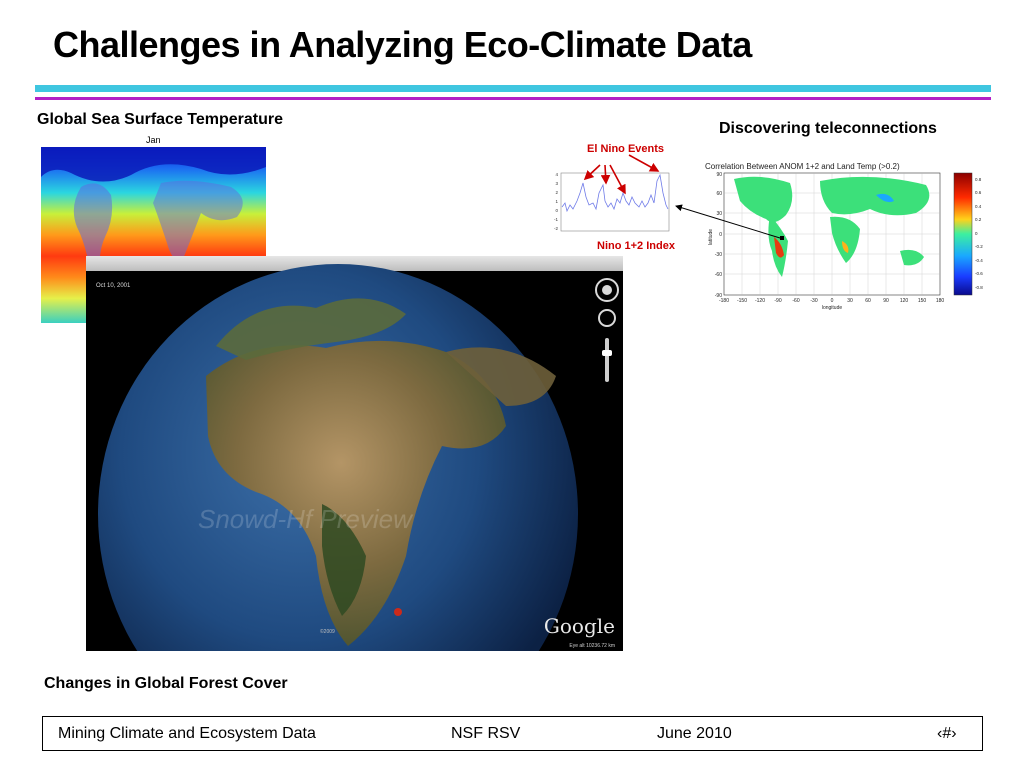 This screenshot has width=1024, height=768. What do you see at coordinates (187, 733) in the screenshot?
I see `footer-title: Mining Climate and Ecosystem Data` at bounding box center [187, 733].